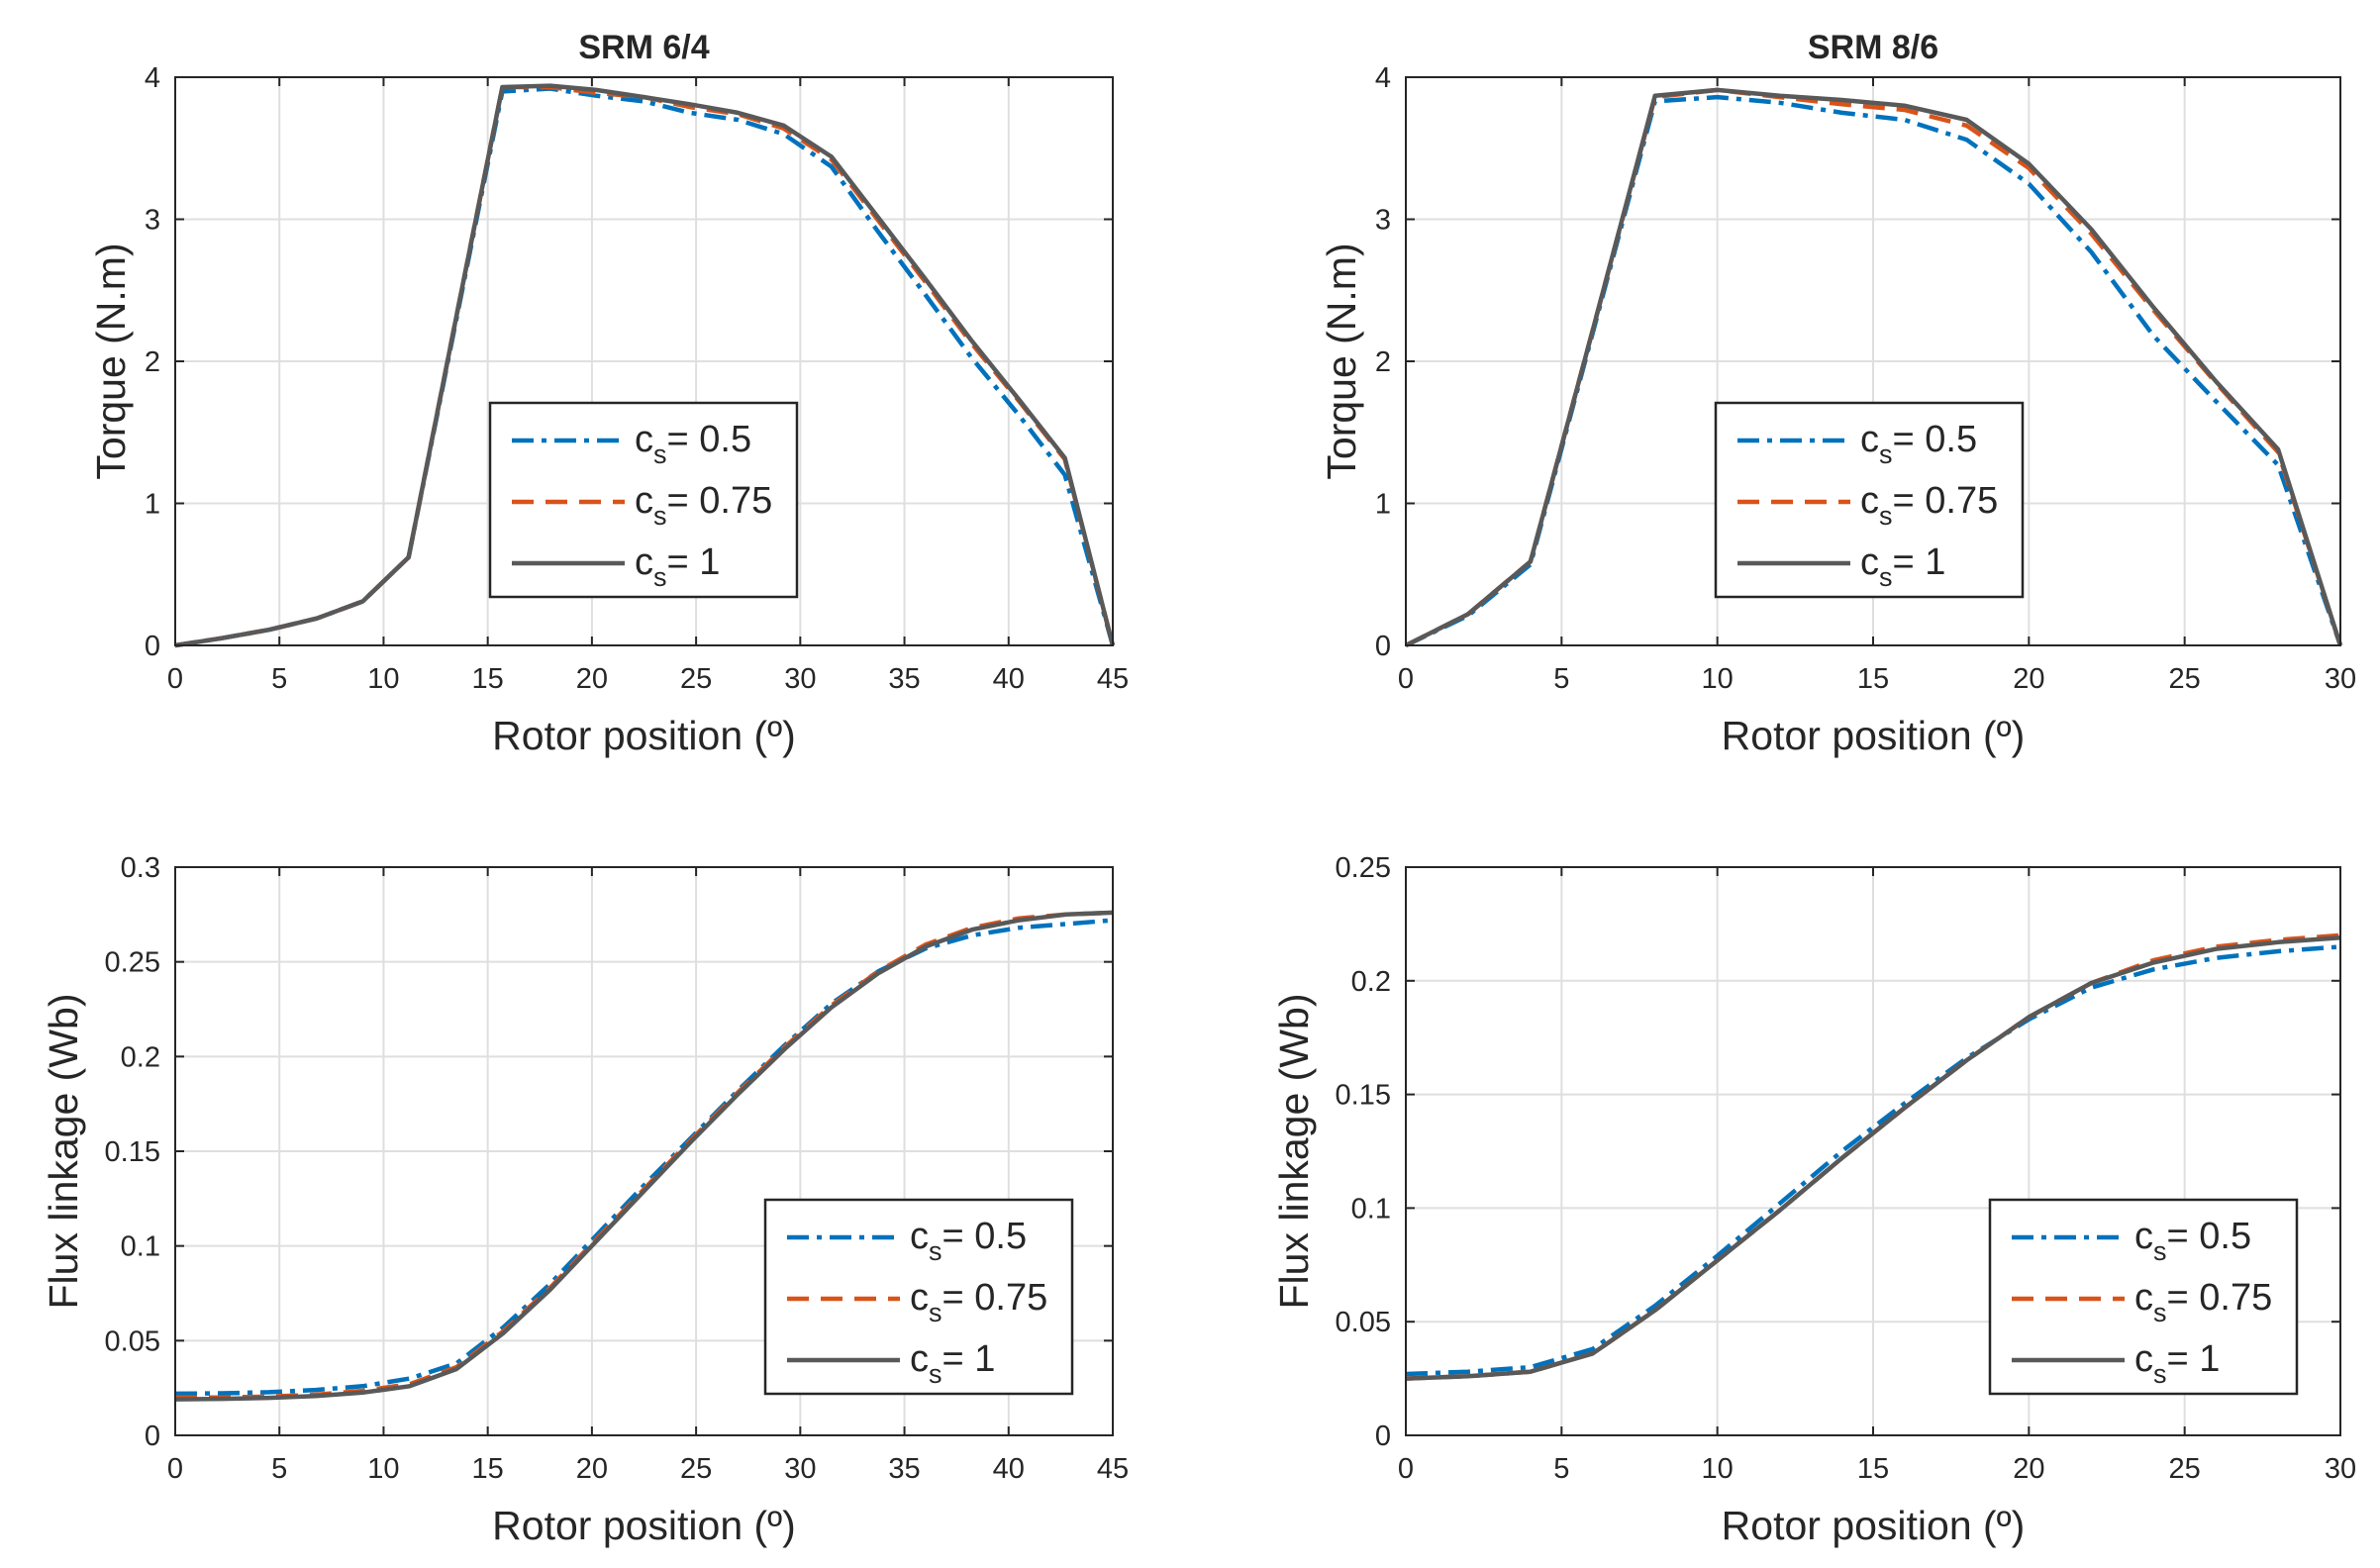 The width and height of the screenshot is (2380, 1568). What do you see at coordinates (140, 1057) in the screenshot?
I see `y-tick-label: 0.2` at bounding box center [140, 1057].